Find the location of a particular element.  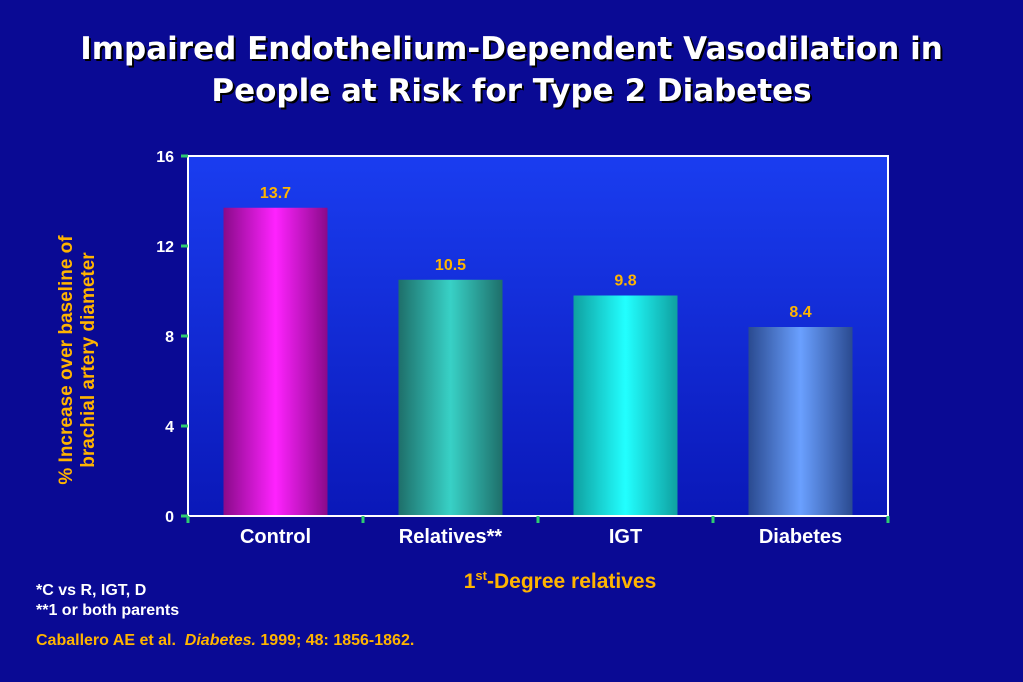

title-line-2: People at Risk for Type 2 Diabetes is located at coordinates (511, 91).